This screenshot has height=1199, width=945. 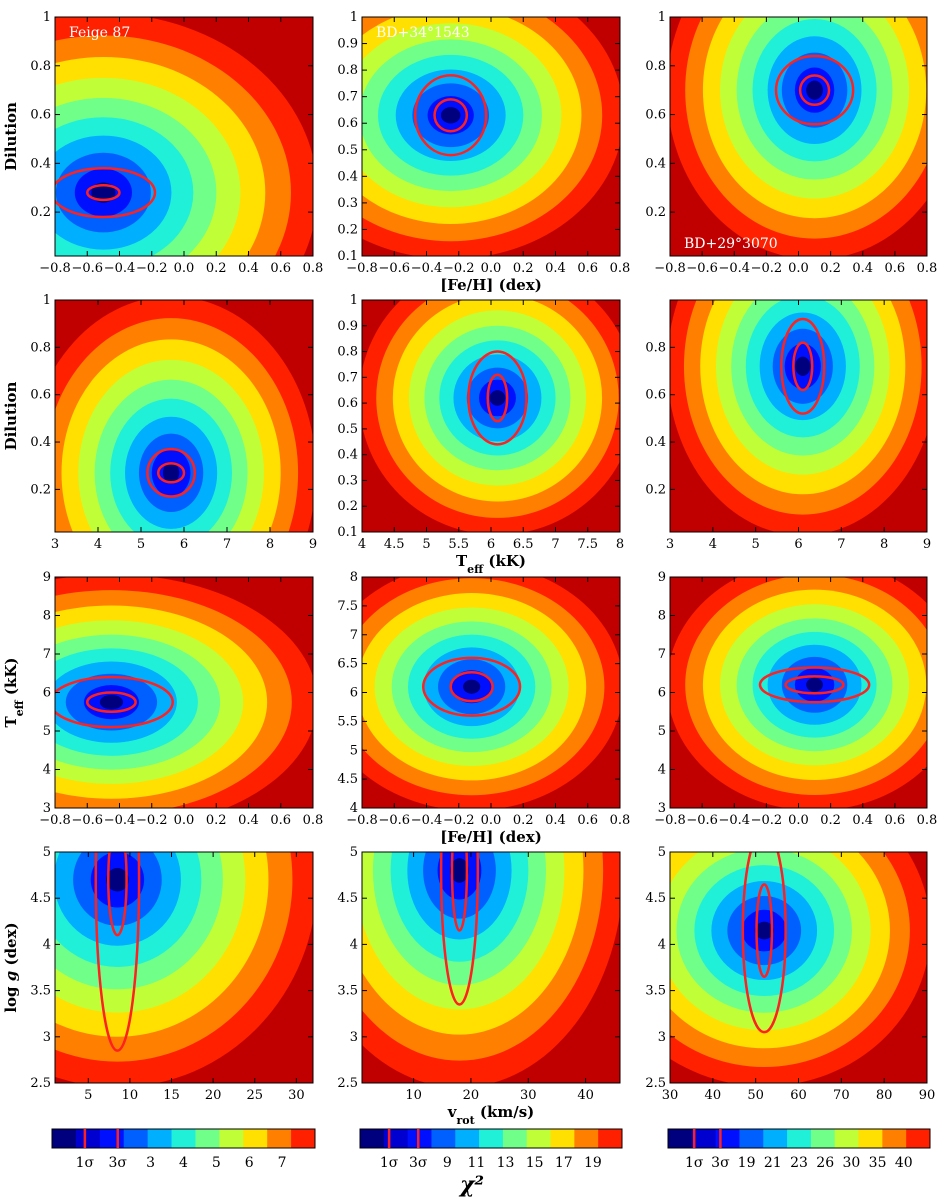 I want to click on y-tick-label: 0.1, so click(x=347, y=256).